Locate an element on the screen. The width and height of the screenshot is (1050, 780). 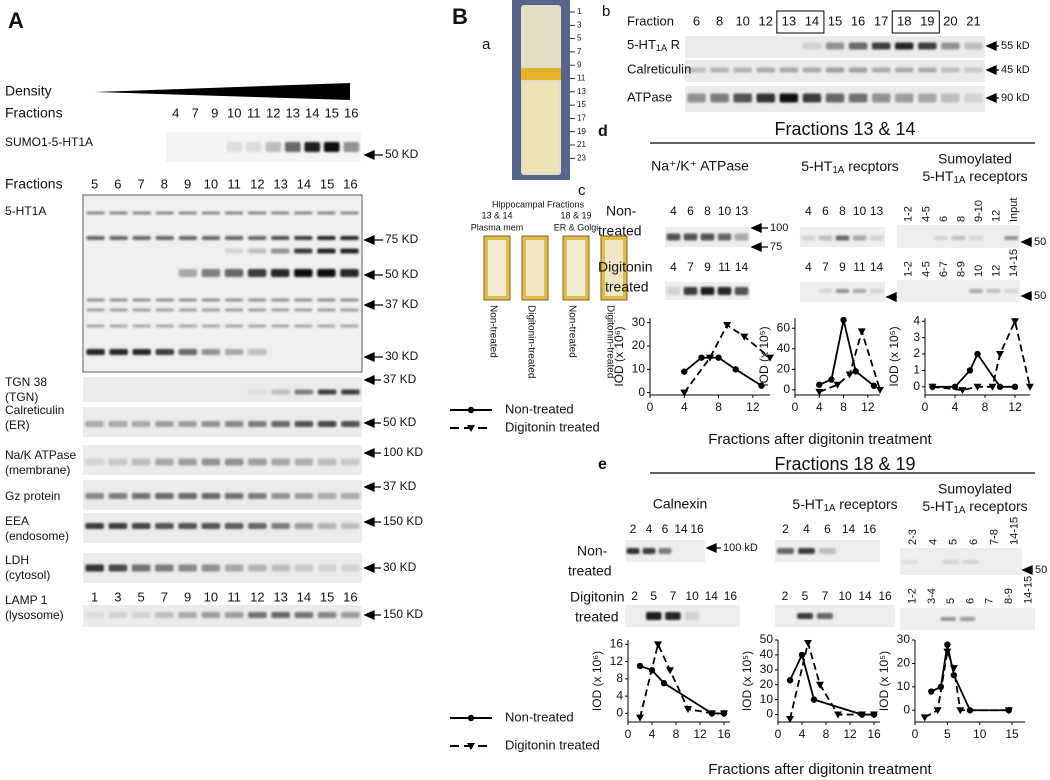
label: 5-HT1A R is located at coordinates (653, 45).